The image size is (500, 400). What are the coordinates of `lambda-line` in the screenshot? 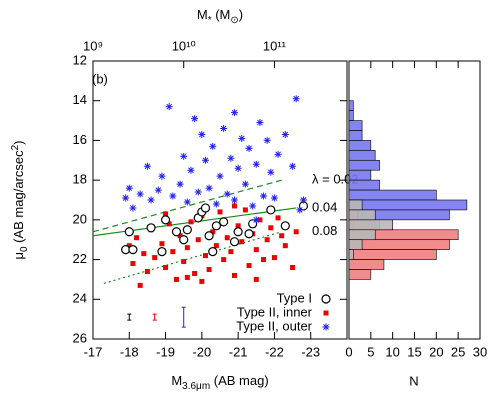 It's located at (192, 257).